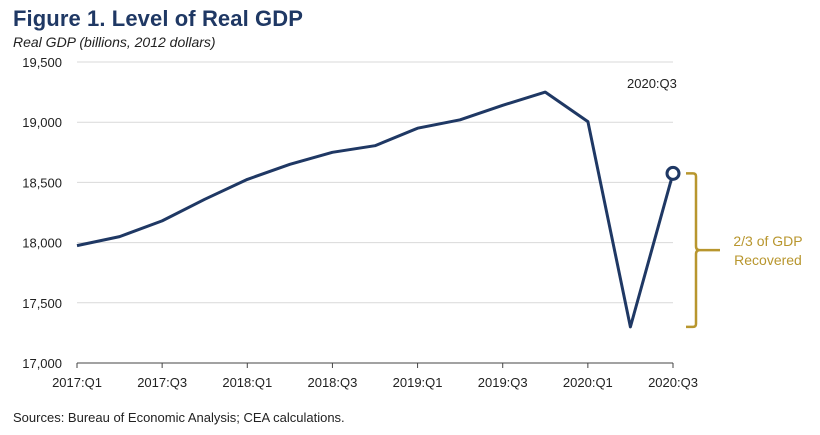  I want to click on last-point-marker, so click(673, 173).